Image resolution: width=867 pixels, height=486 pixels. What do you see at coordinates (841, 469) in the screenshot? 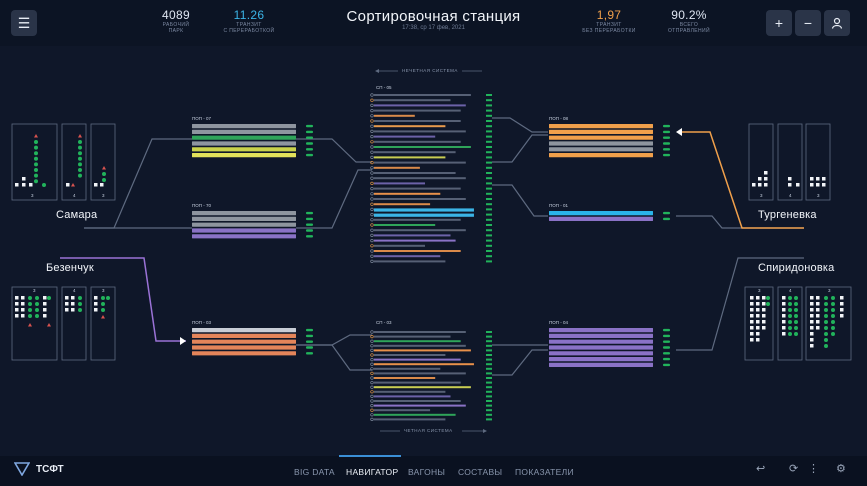
I see `settings-icon: ⚙` at bounding box center [841, 469].